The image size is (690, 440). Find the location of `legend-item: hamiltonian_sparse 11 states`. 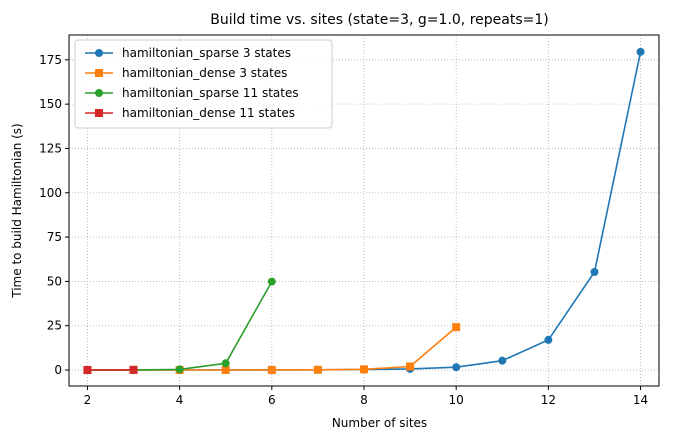

legend-item: hamiltonian_sparse 11 states is located at coordinates (192, 93).